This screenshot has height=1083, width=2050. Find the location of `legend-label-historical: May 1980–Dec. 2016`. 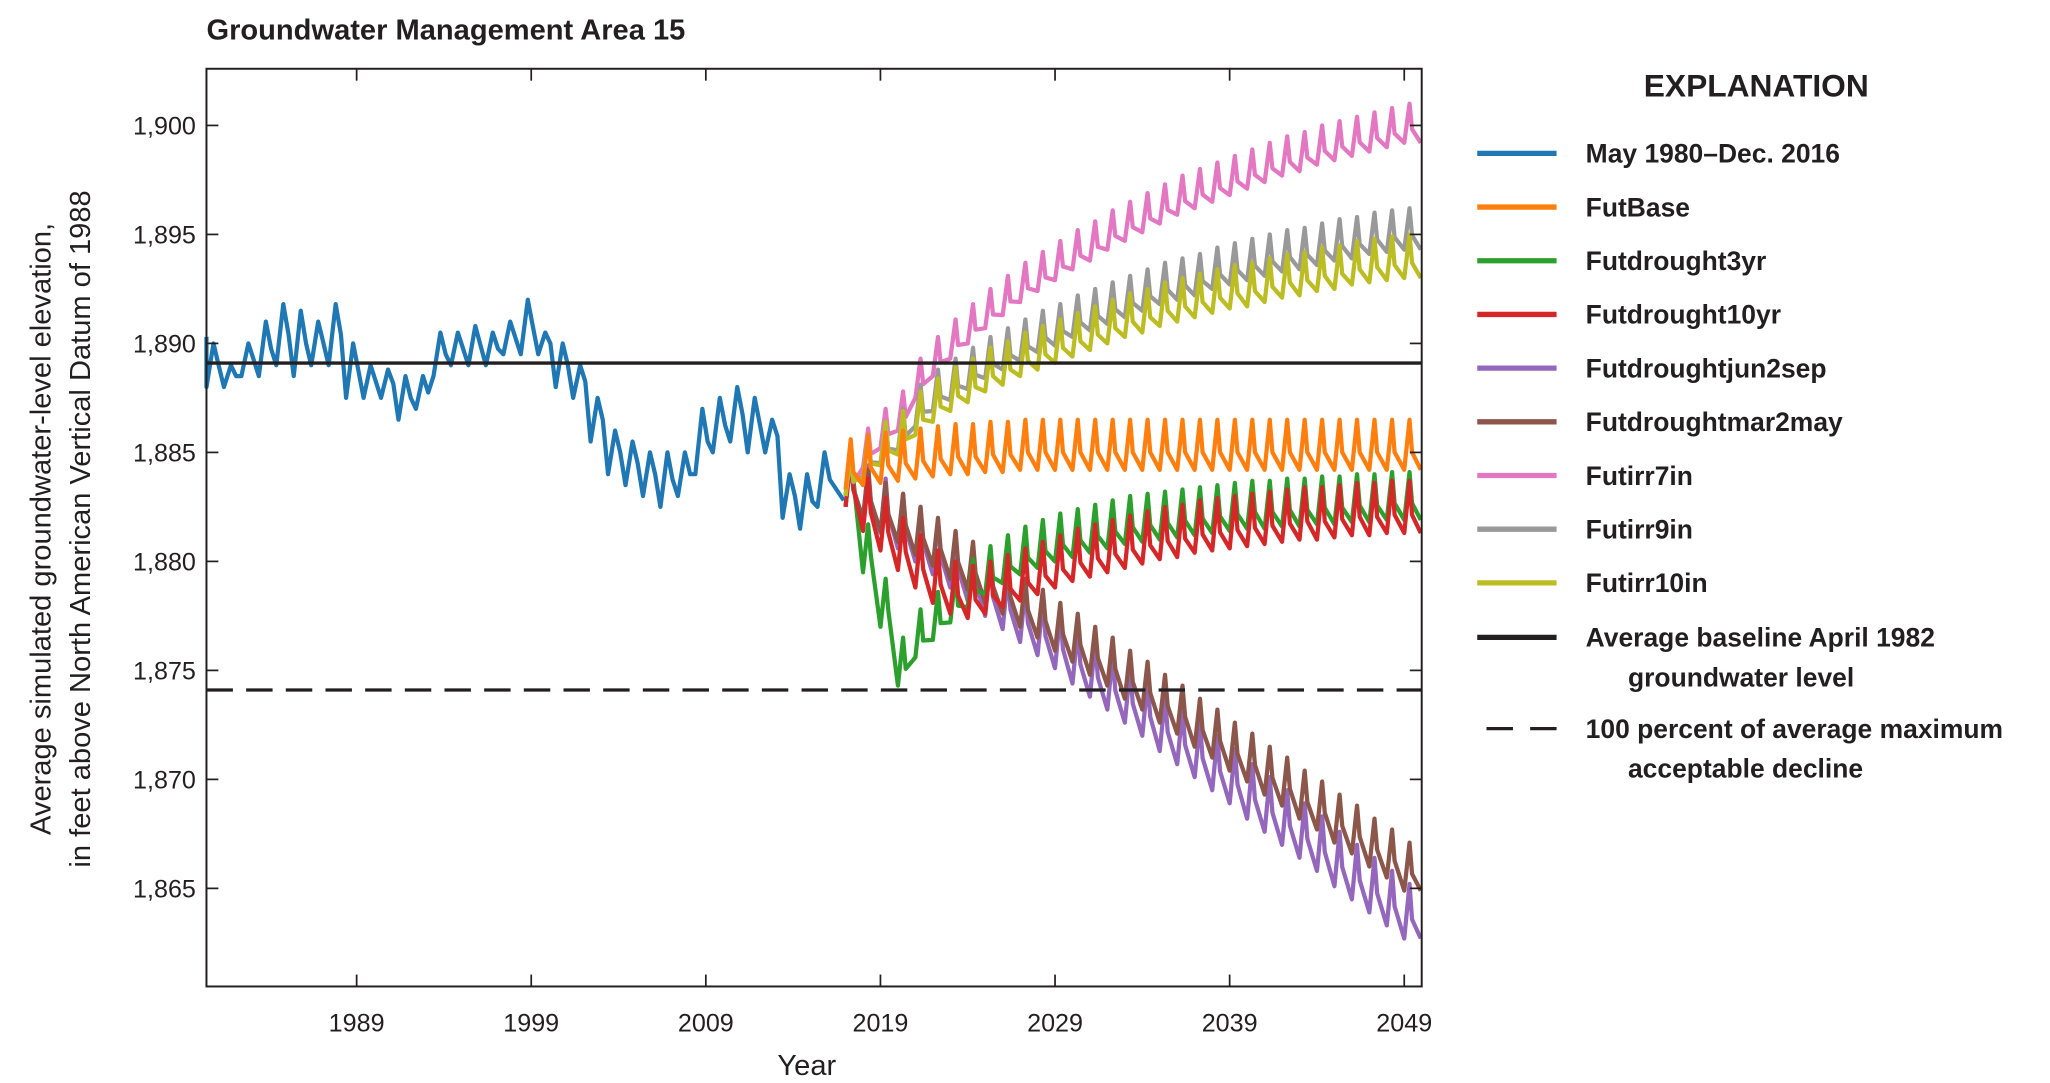

legend-label-historical: May 1980–Dec. 2016 is located at coordinates (1713, 154).